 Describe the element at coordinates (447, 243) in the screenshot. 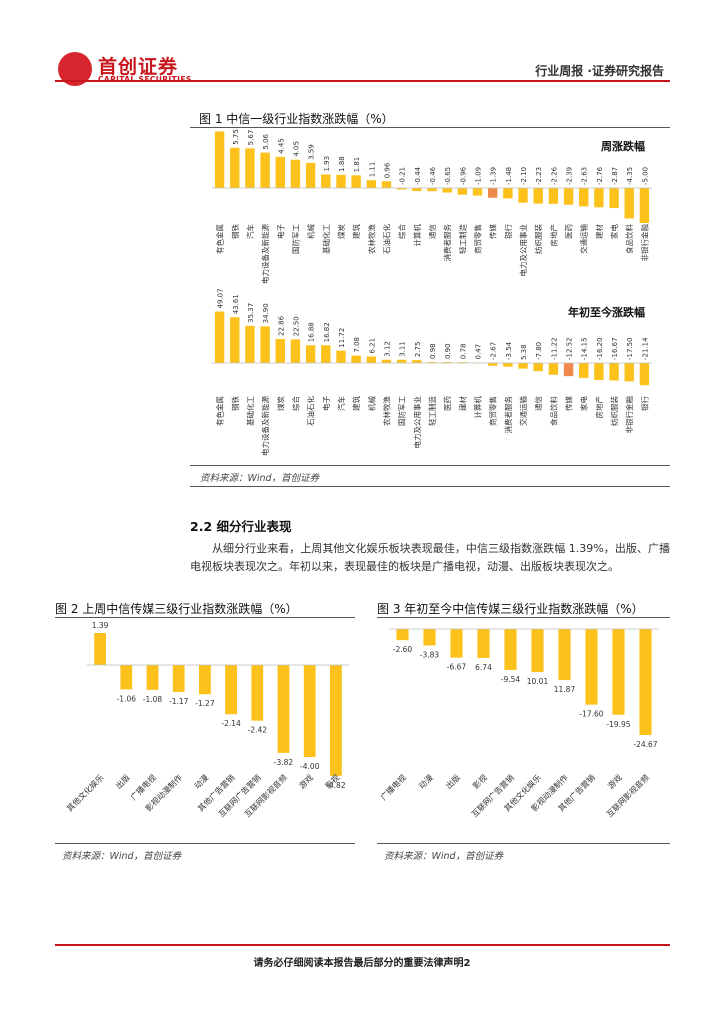

I see `weekly-category-label: 消费者服务` at that location.